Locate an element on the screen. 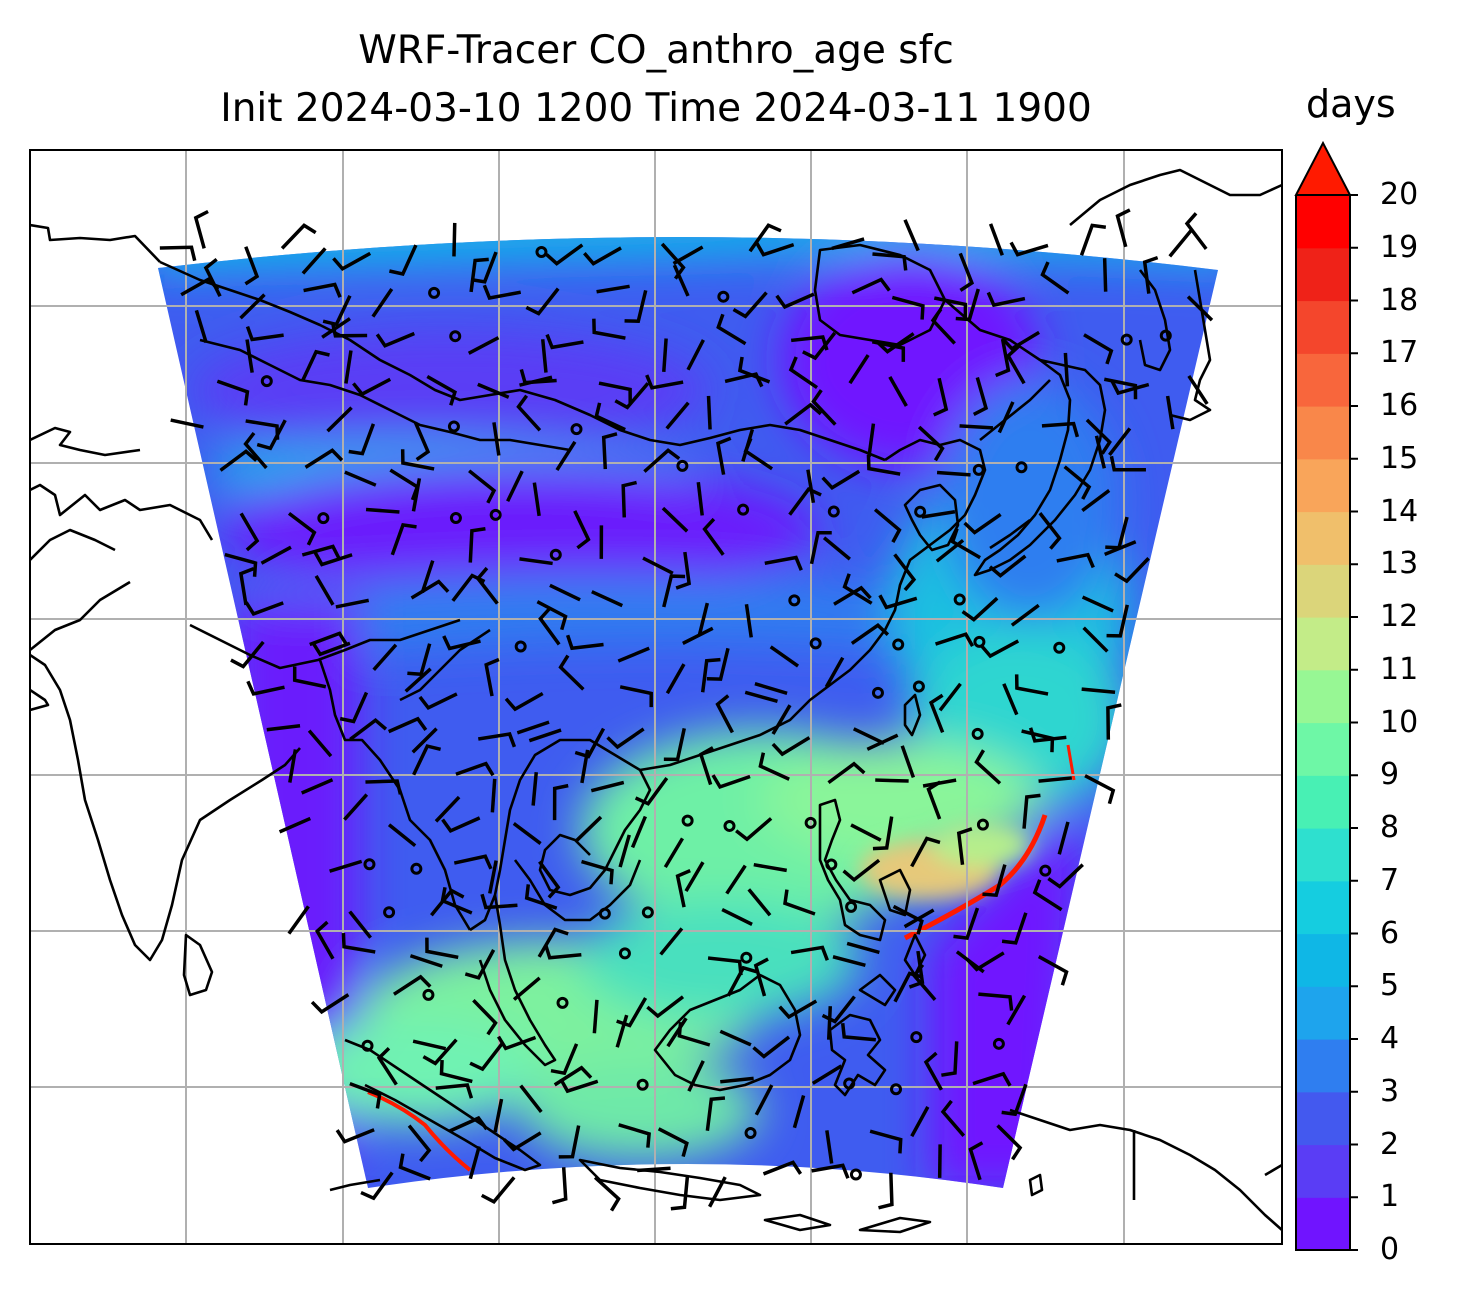 This screenshot has width=1462, height=1306. colorbar-tick-label: 1 is located at coordinates (1390, 1197).